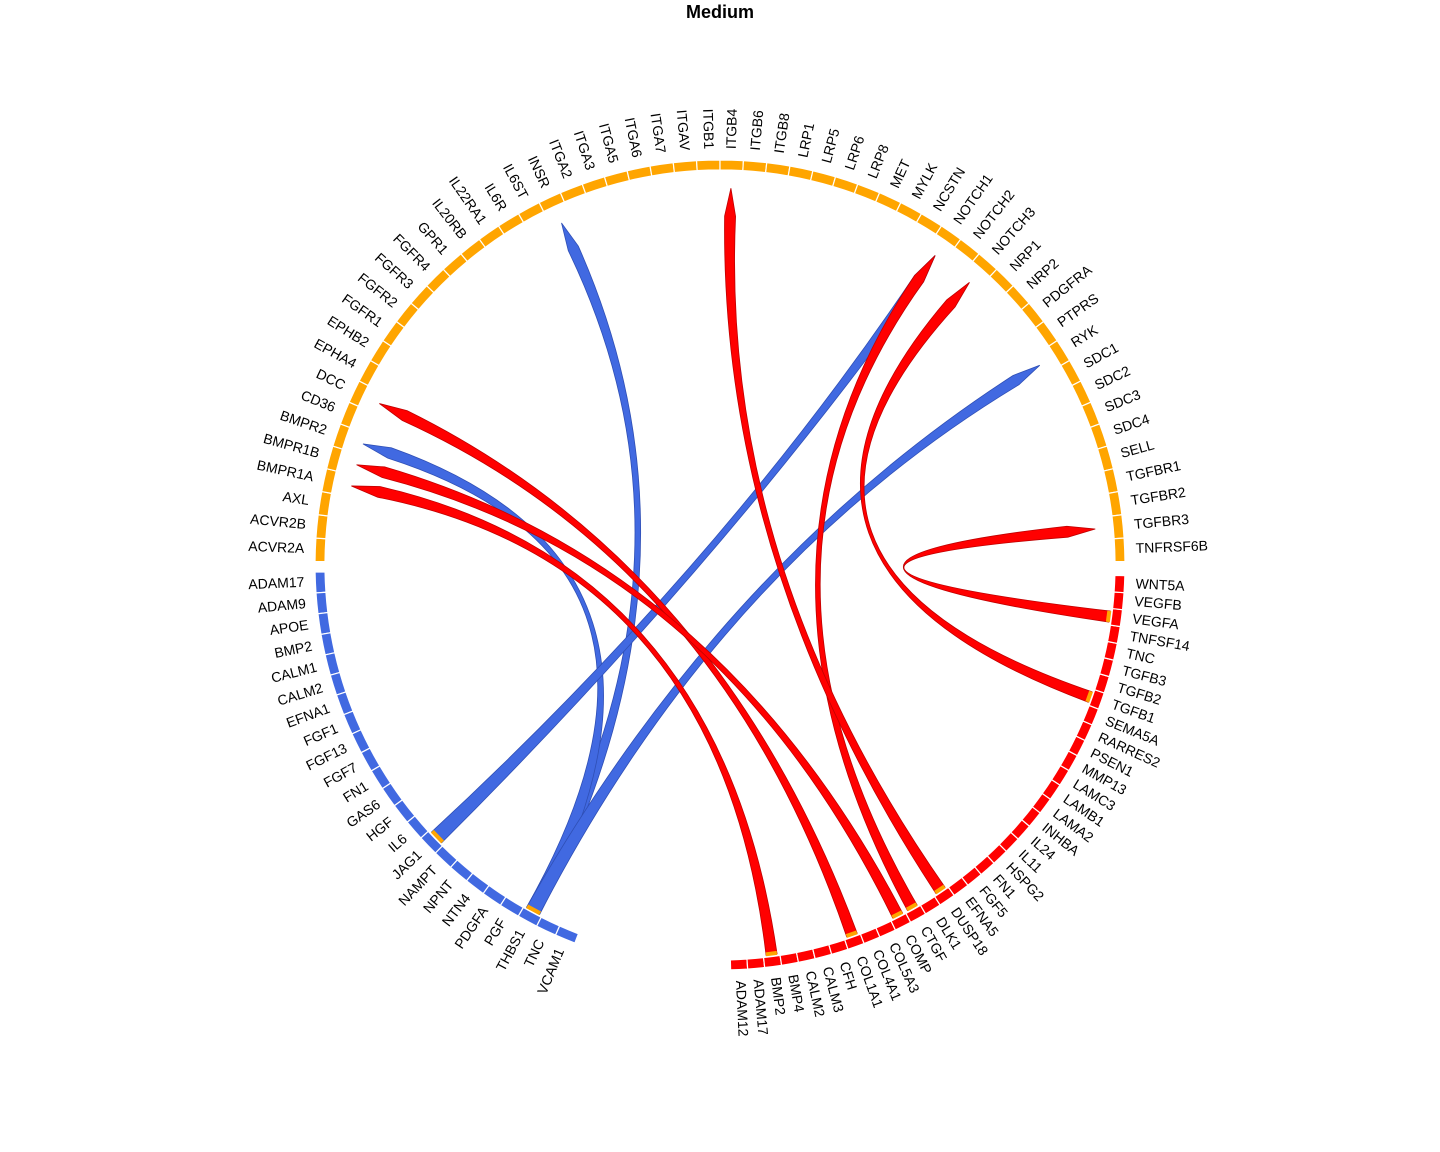 Image resolution: width=1440 pixels, height=1152 pixels. Describe the element at coordinates (1113, 634) in the screenshot. I see `sector-ligands_red-tnfsf14` at that location.